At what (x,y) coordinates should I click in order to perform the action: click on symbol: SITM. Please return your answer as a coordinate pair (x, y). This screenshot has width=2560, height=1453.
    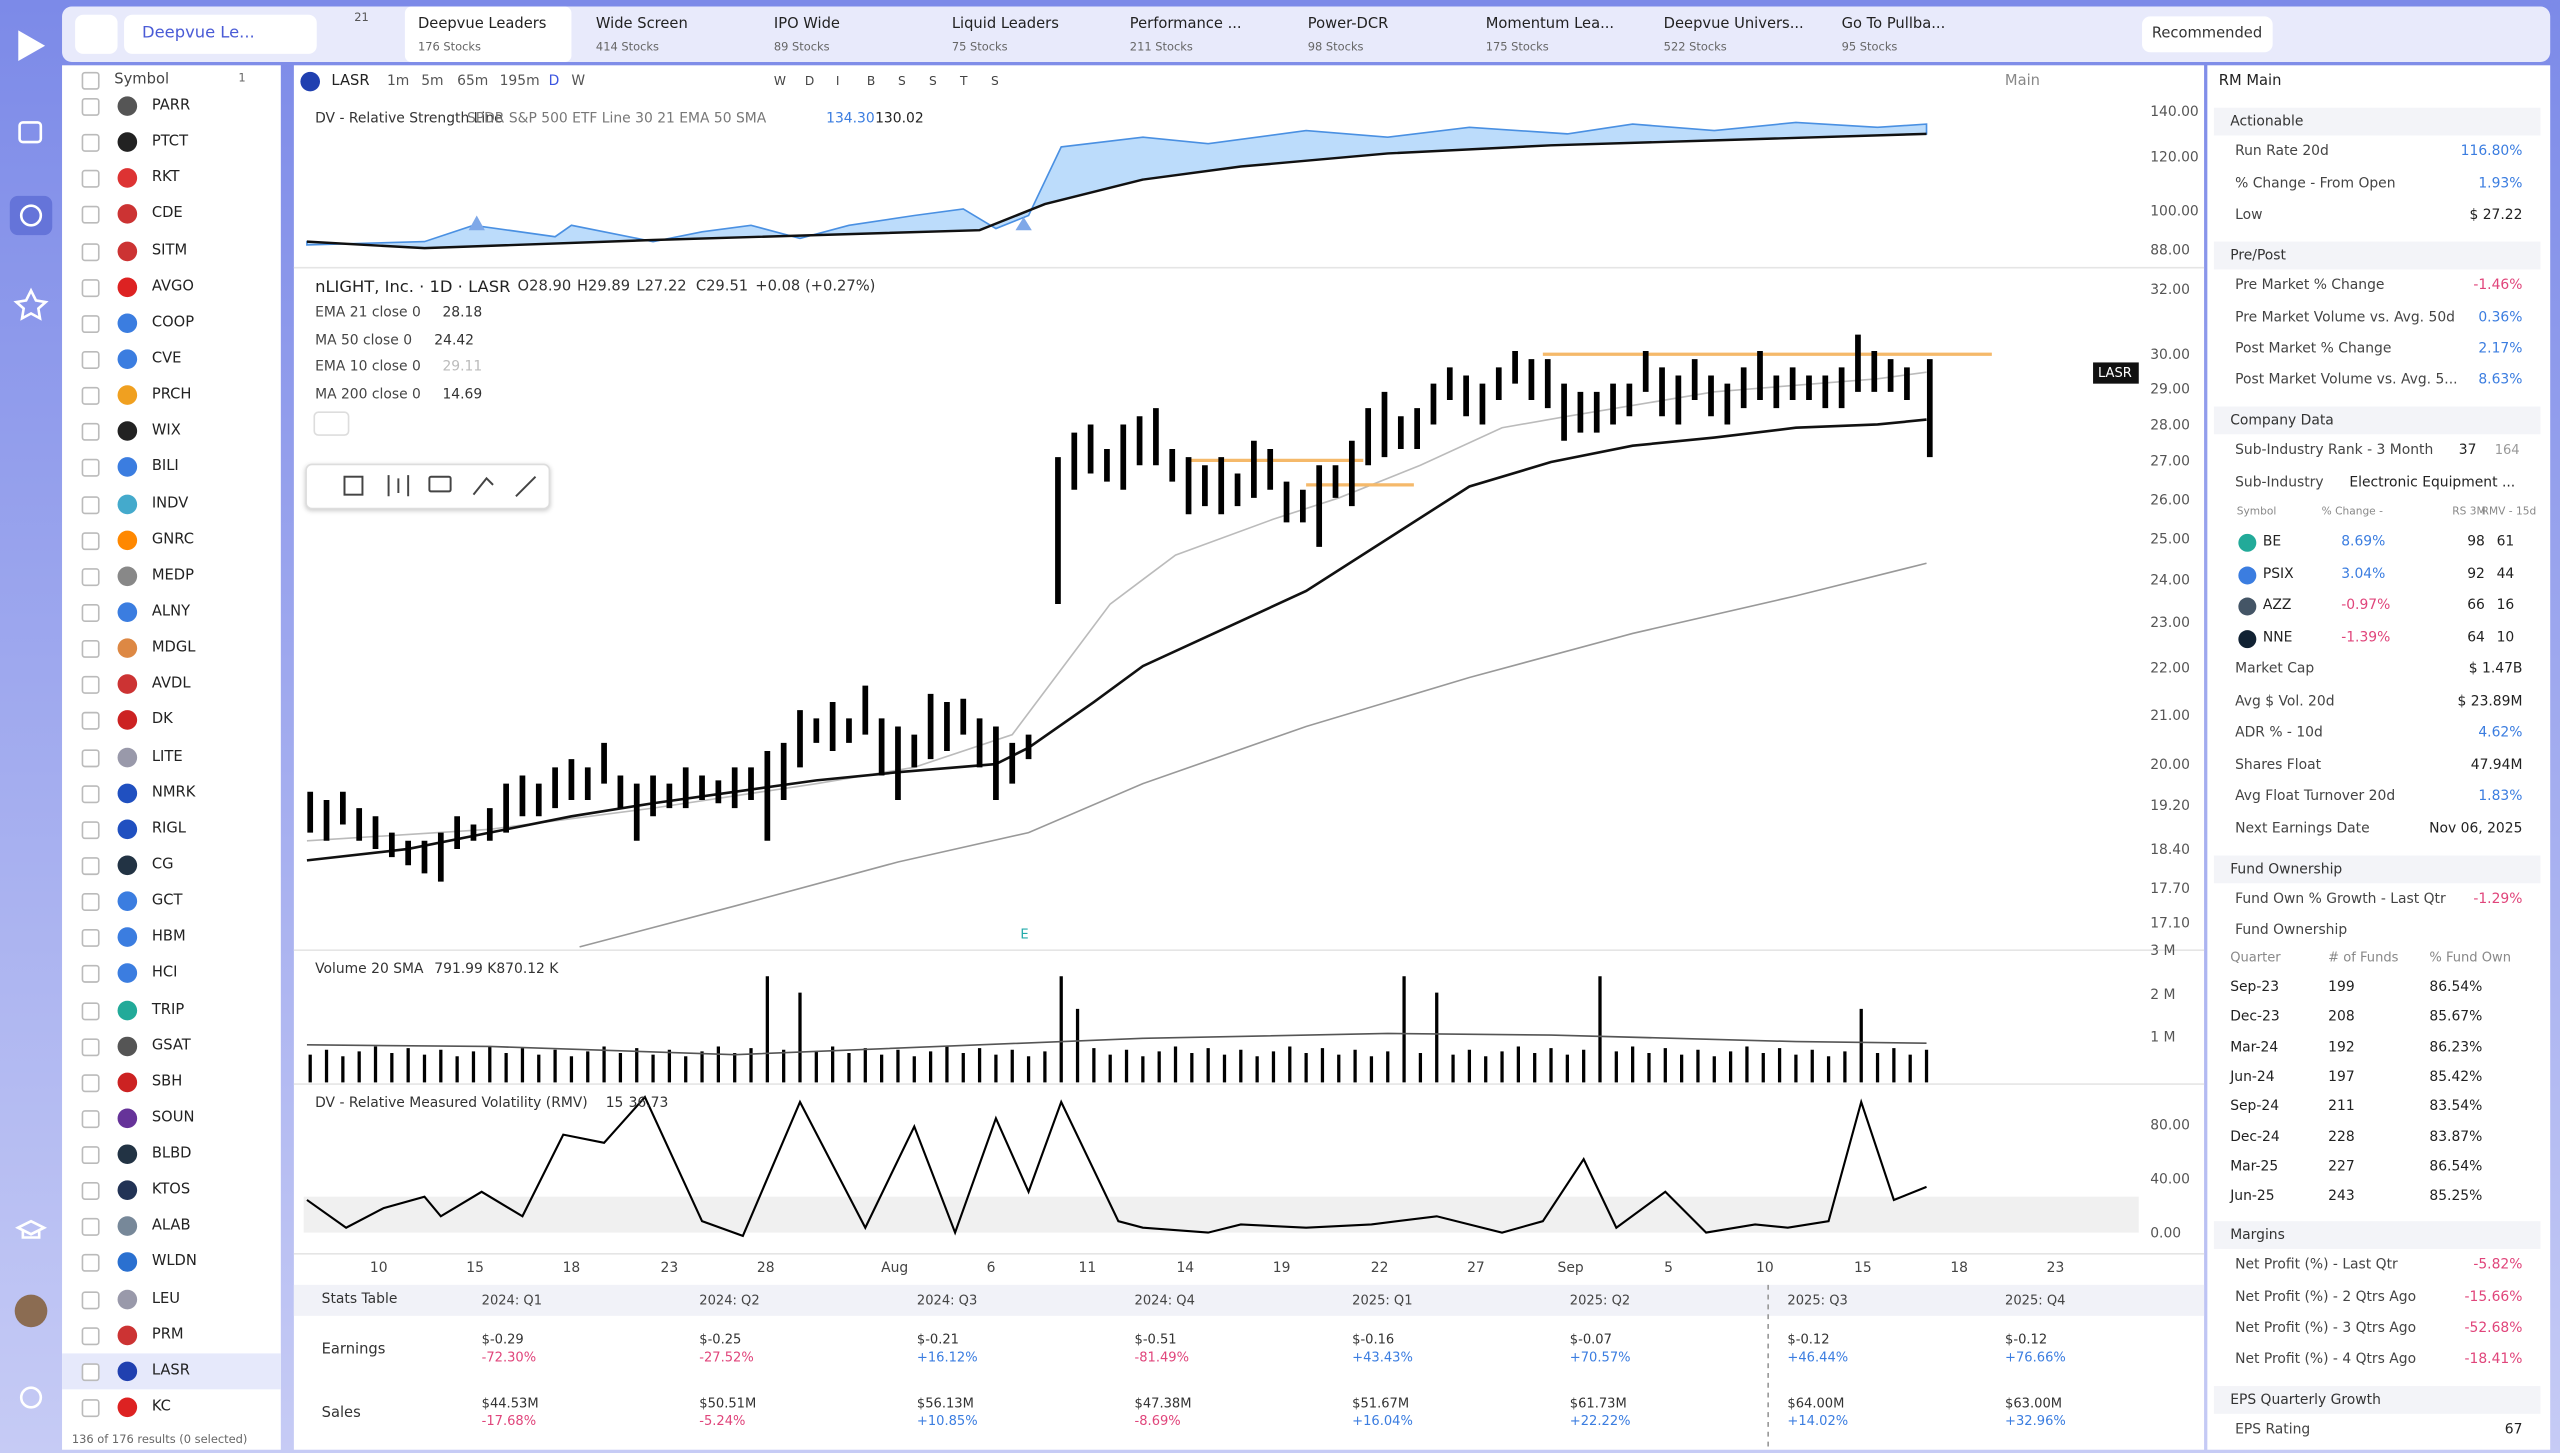
    Looking at the image, I should click on (169, 250).